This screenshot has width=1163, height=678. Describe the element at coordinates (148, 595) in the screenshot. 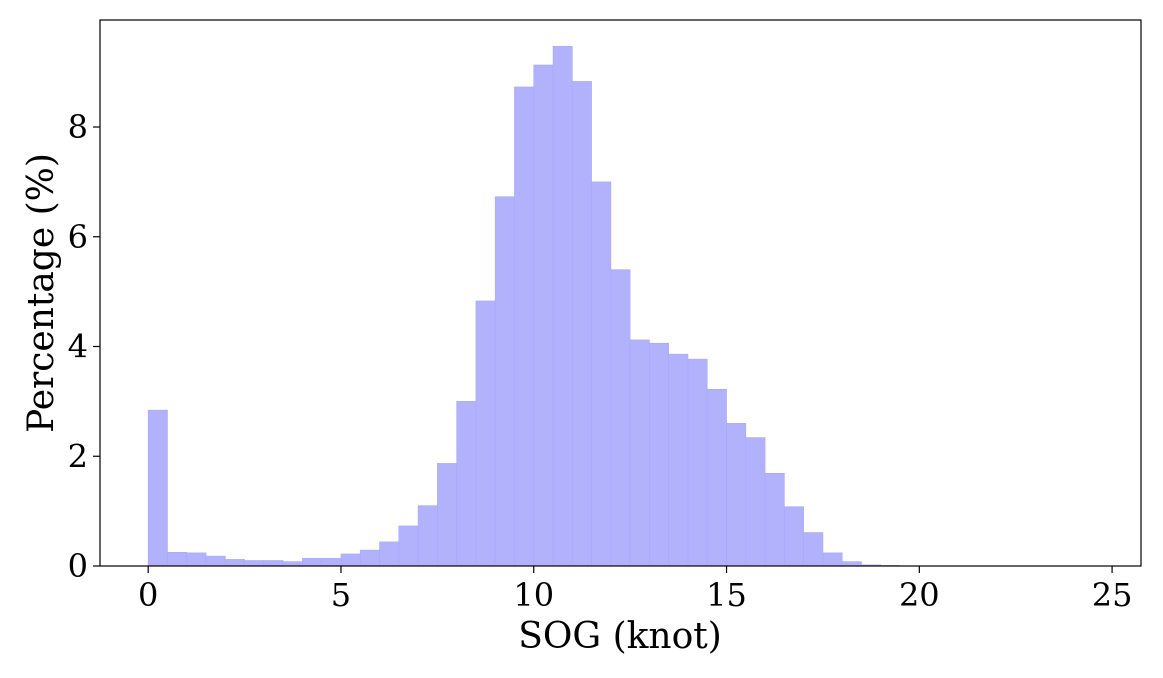

I see `x-tick-label: 0` at that location.